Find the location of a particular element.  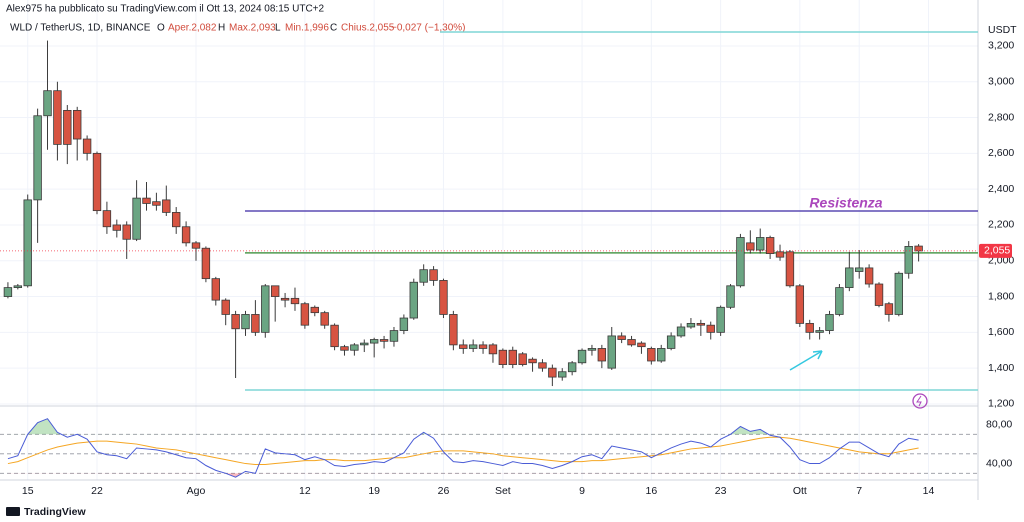

x-tick-label: Set is located at coordinates (503, 491).